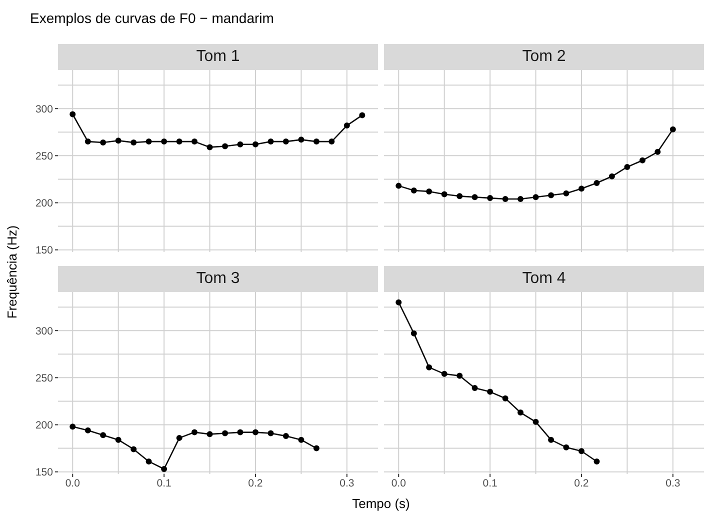  What do you see at coordinates (152, 18) in the screenshot?
I see `text: Exemplos de curvas de F0 − mandarim` at bounding box center [152, 18].